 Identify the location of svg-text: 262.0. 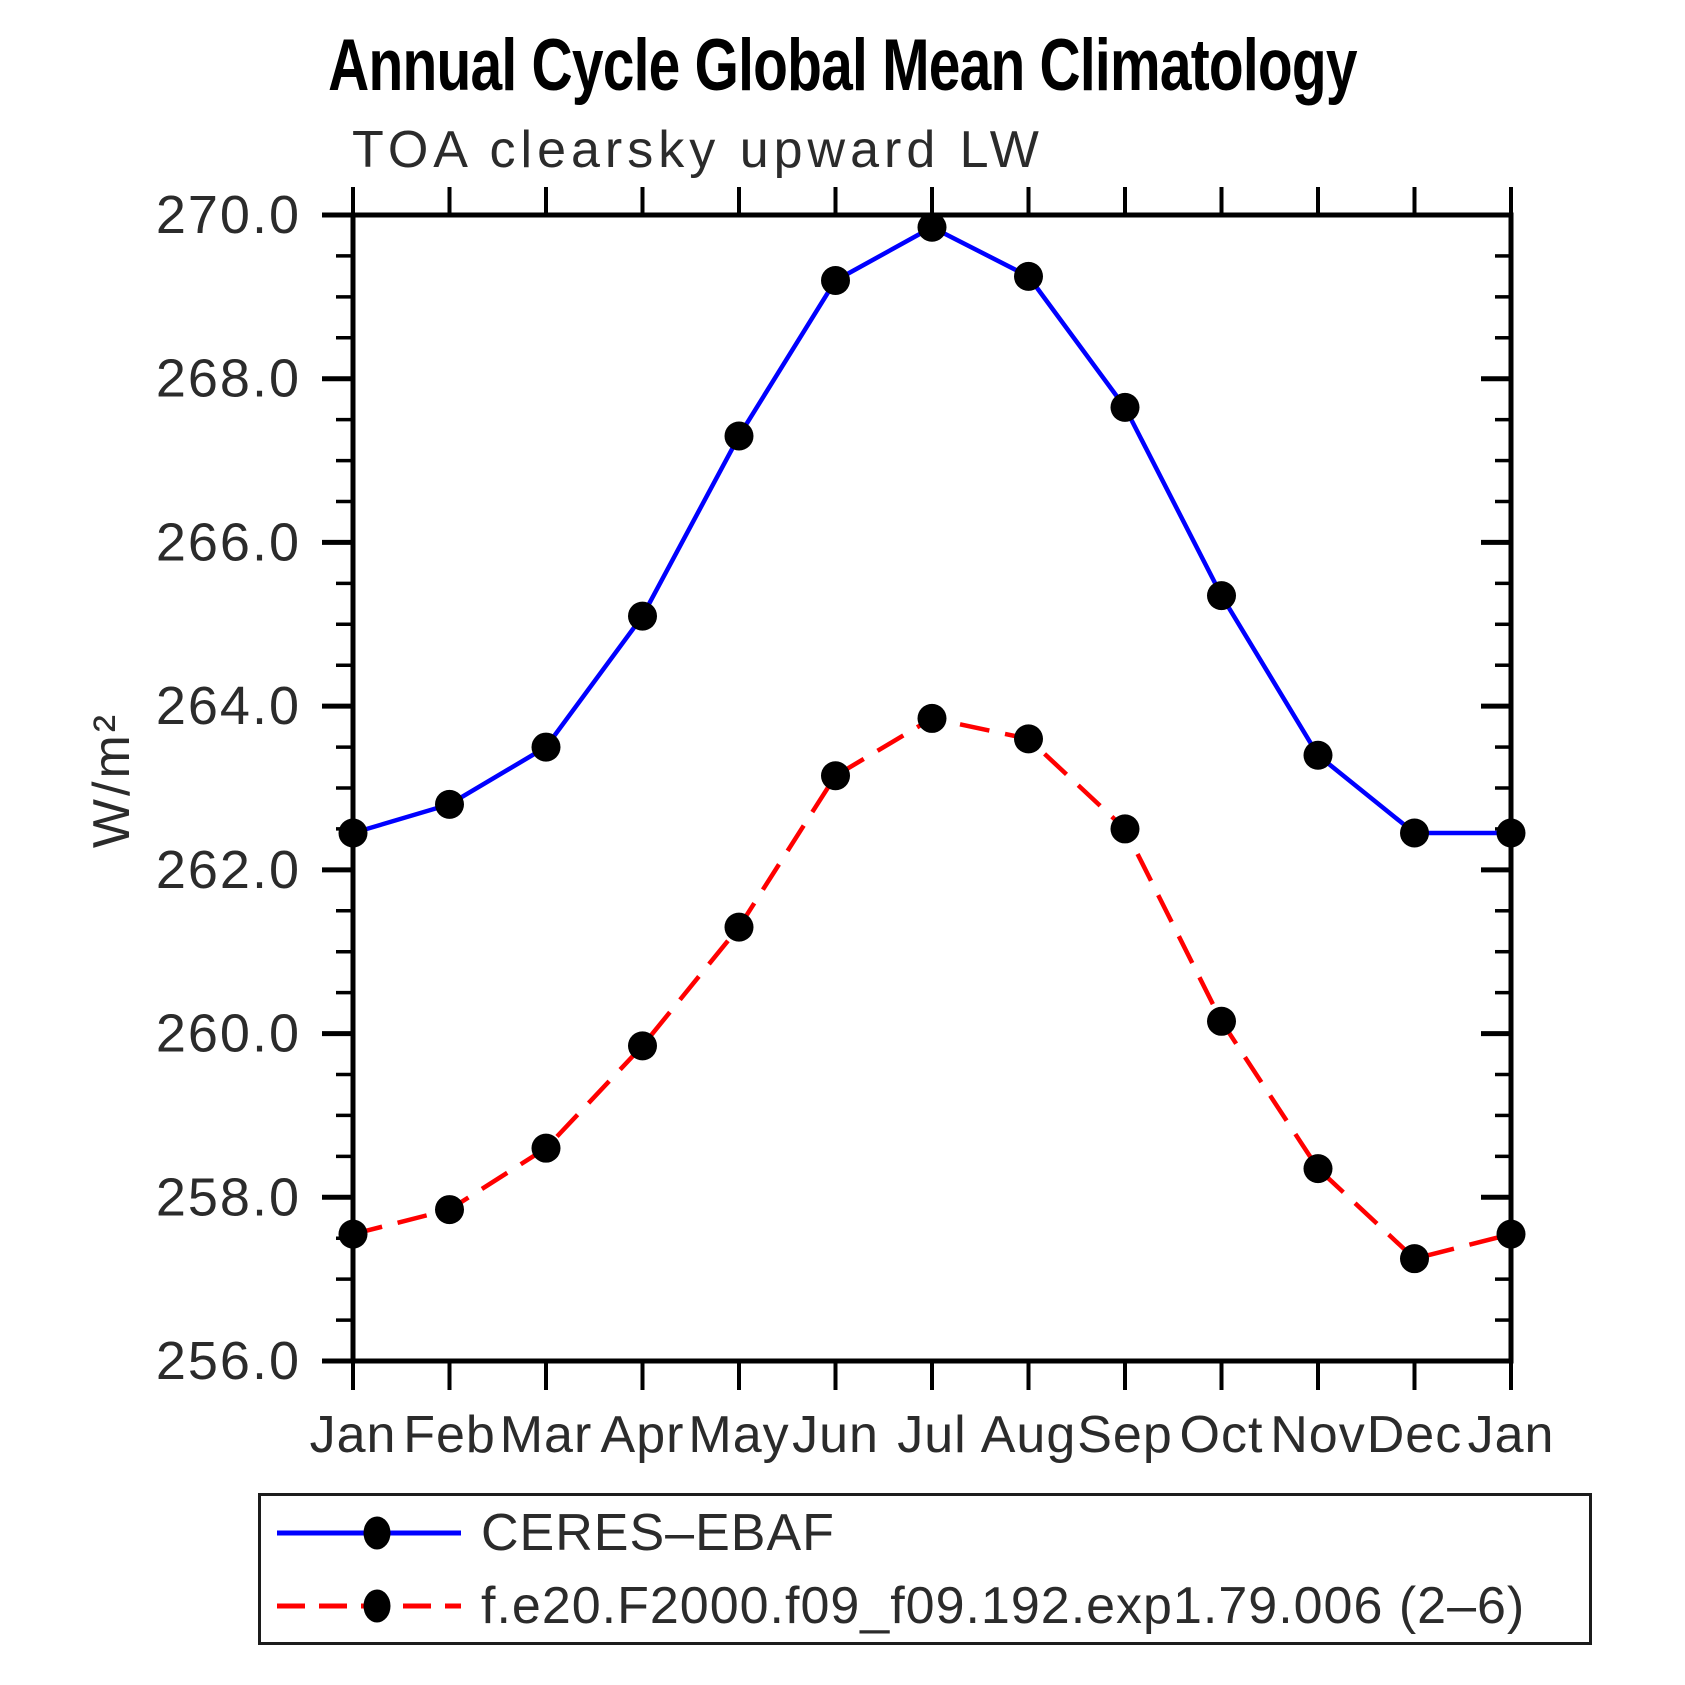
(228, 870).